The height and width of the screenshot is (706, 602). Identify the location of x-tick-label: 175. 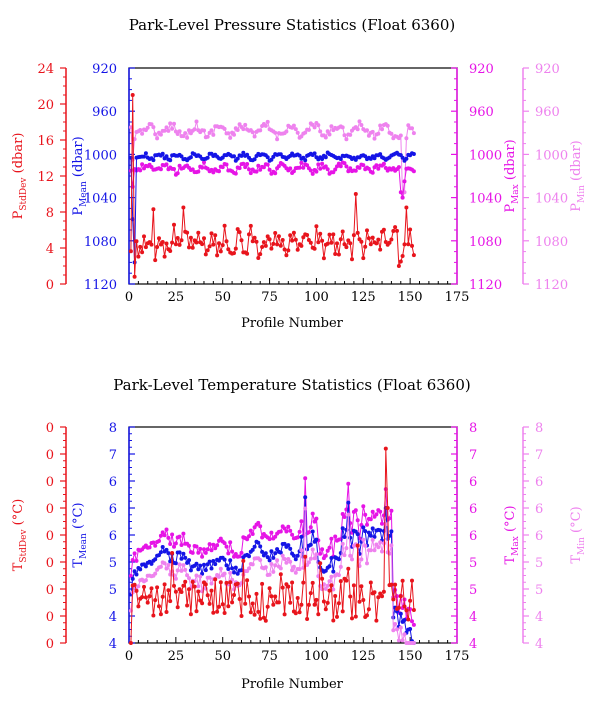
(457, 297).